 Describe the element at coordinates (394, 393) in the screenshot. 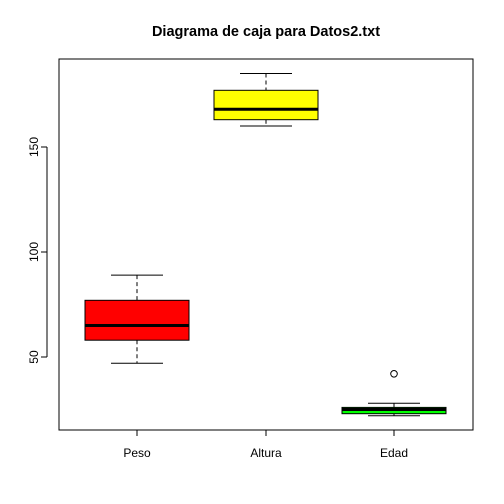

I see `box-edad` at that location.